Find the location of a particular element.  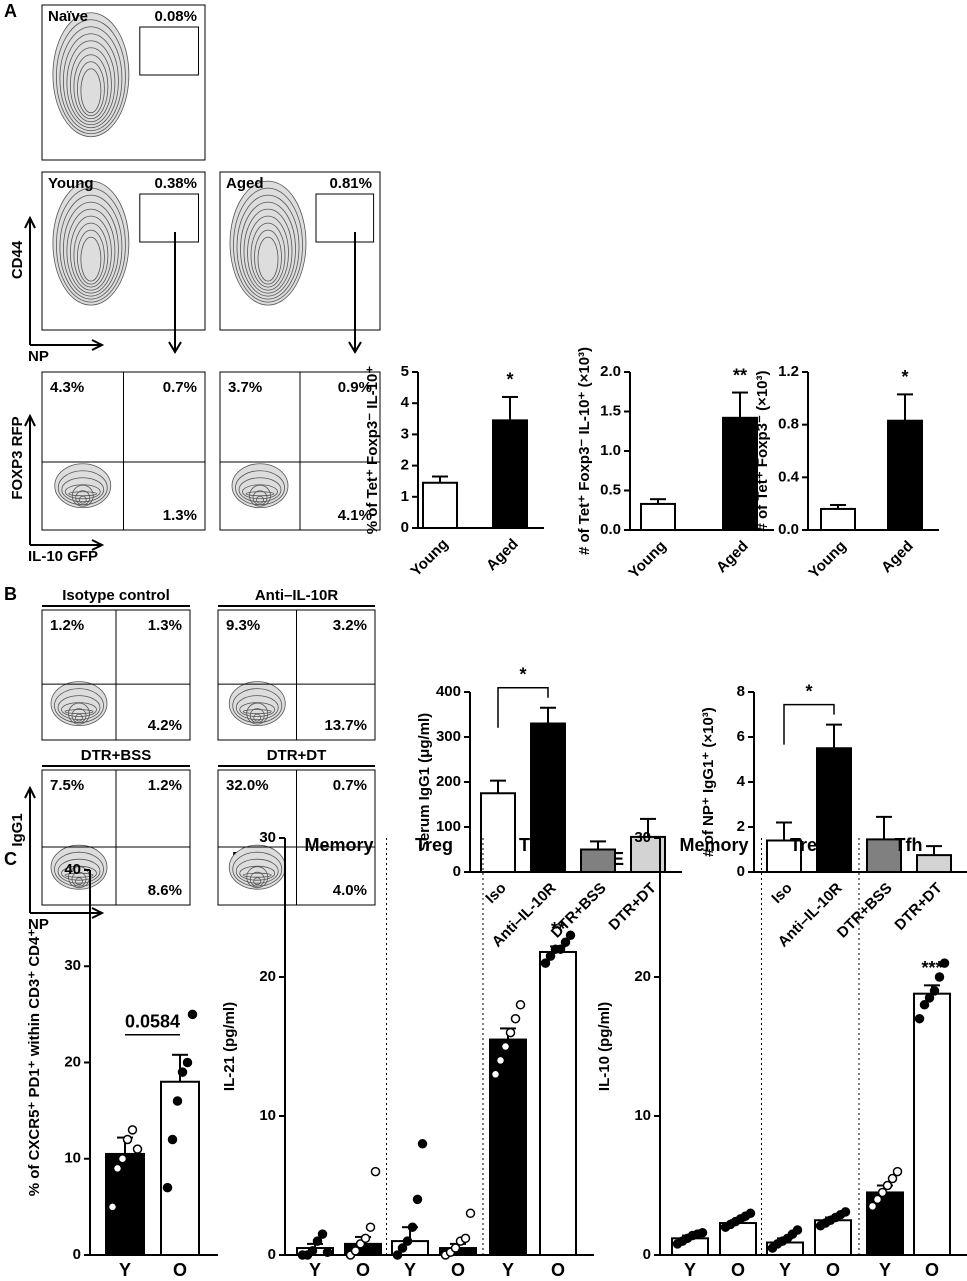

y-tick-label: 0.5 is located at coordinates (610, 489).